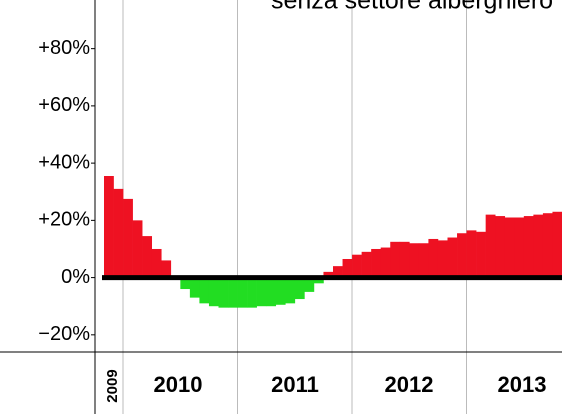  What do you see at coordinates (178, 384) in the screenshot?
I see `year-label: 2010` at bounding box center [178, 384].